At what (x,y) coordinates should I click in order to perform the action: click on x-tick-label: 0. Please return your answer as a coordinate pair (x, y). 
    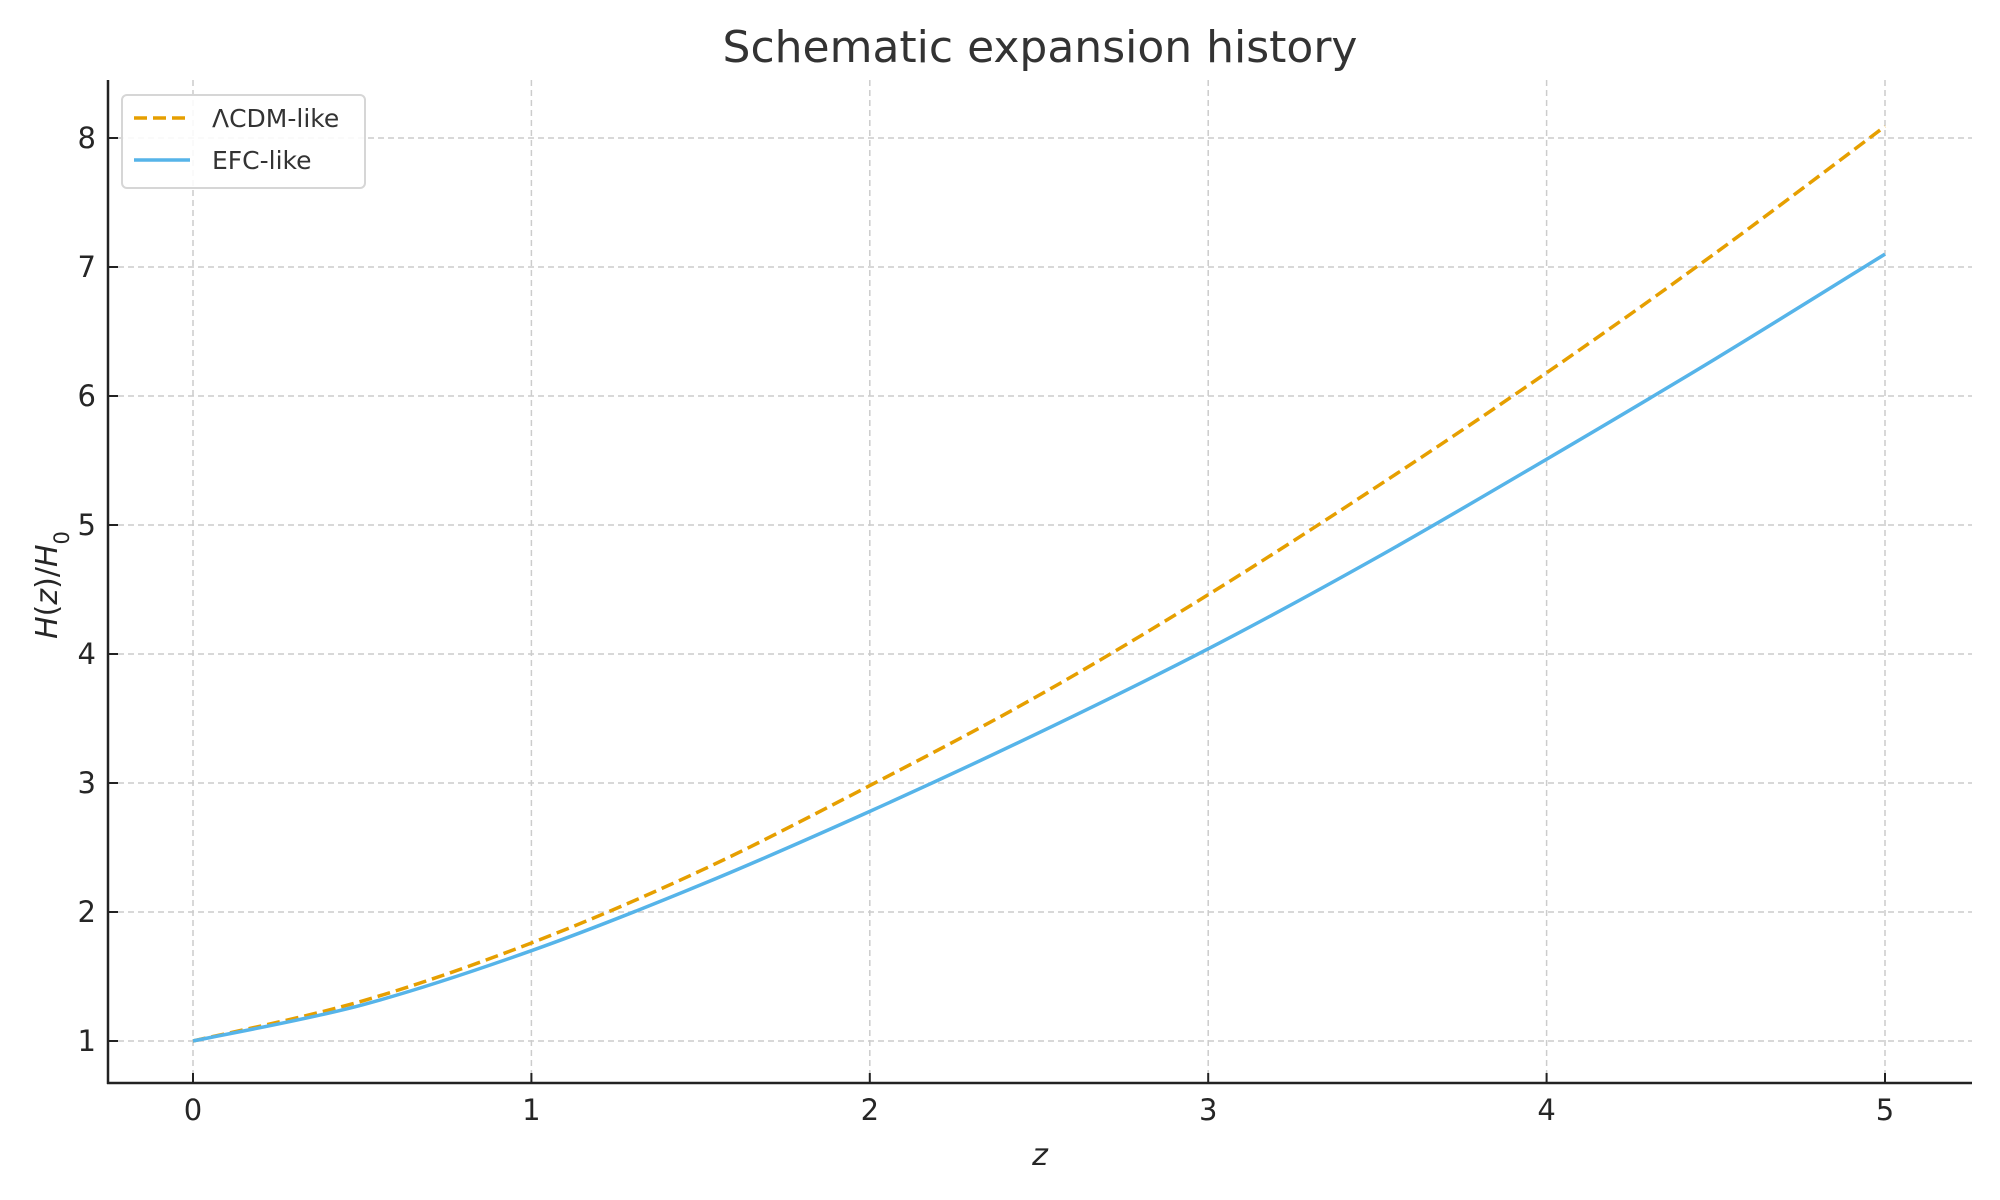
    Looking at the image, I should click on (193, 1110).